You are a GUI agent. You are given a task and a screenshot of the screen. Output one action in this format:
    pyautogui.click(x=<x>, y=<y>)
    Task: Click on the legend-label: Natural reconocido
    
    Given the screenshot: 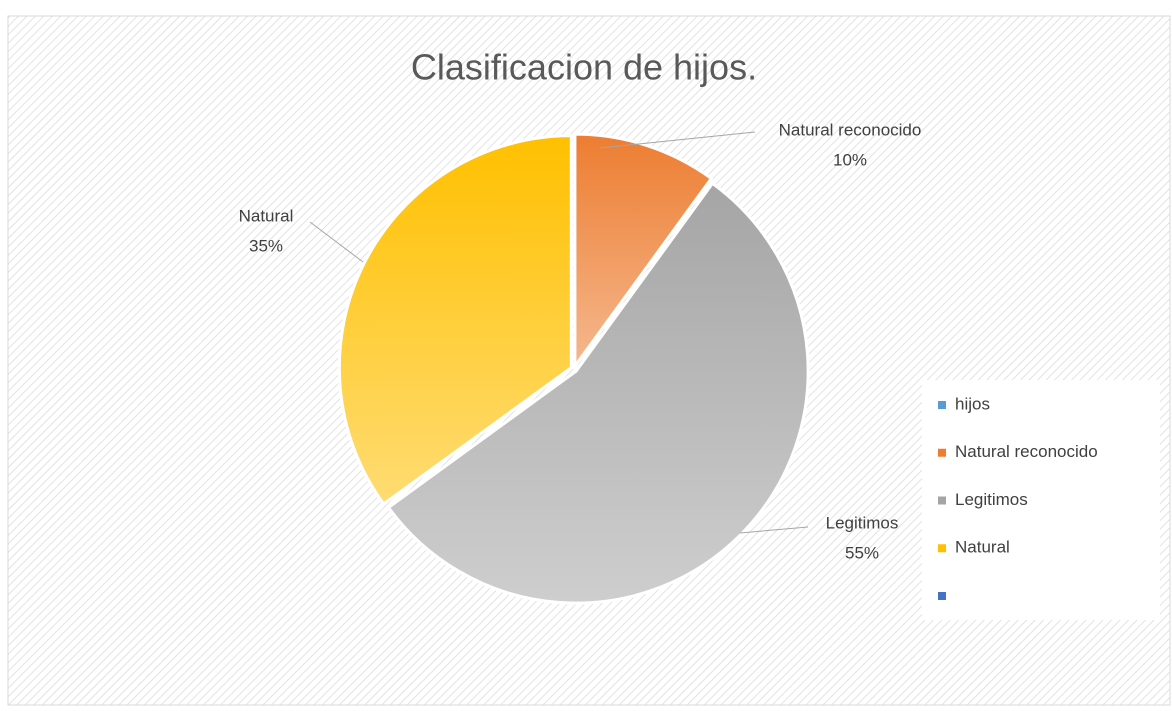 What is the action you would take?
    pyautogui.click(x=1026, y=451)
    